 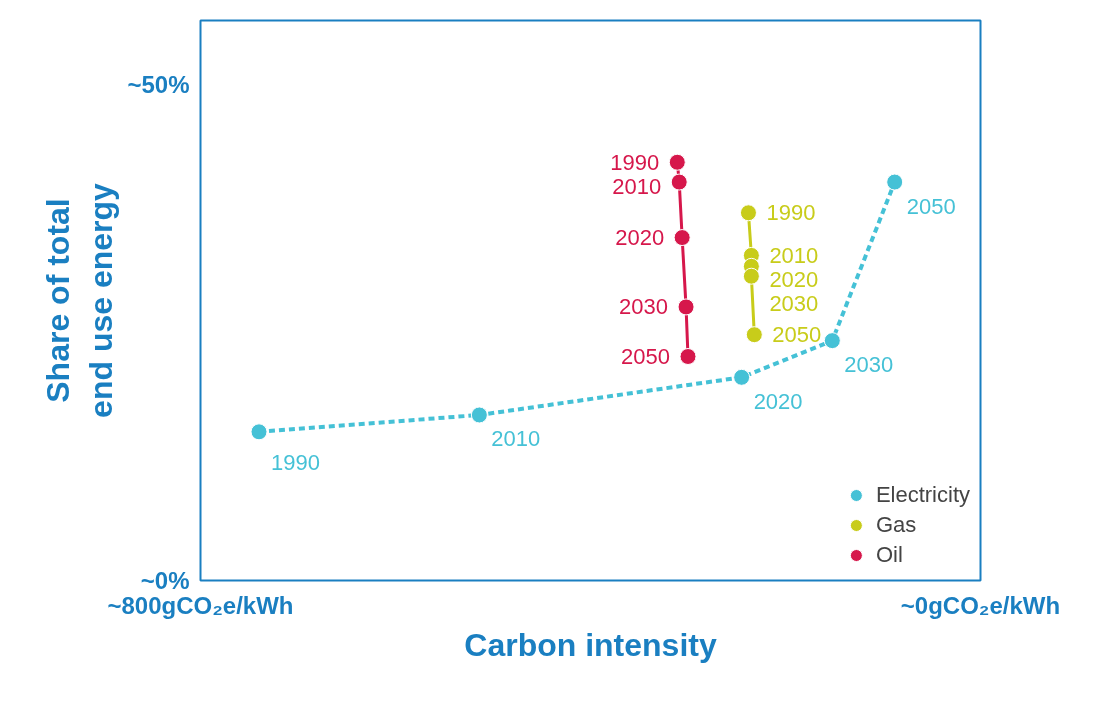 What do you see at coordinates (896, 525) in the screenshot?
I see `legend-label: Gas` at bounding box center [896, 525].